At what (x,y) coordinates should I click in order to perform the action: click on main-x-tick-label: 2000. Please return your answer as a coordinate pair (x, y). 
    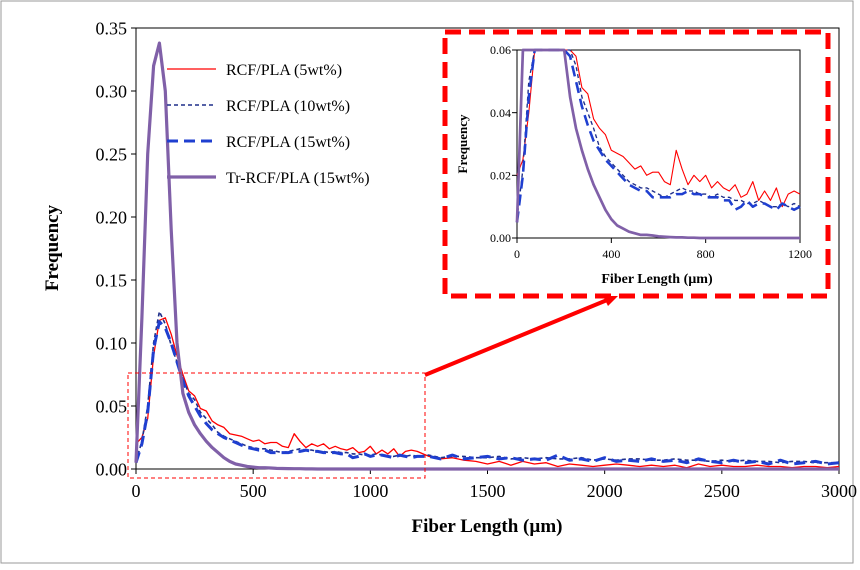
    Looking at the image, I should click on (605, 491).